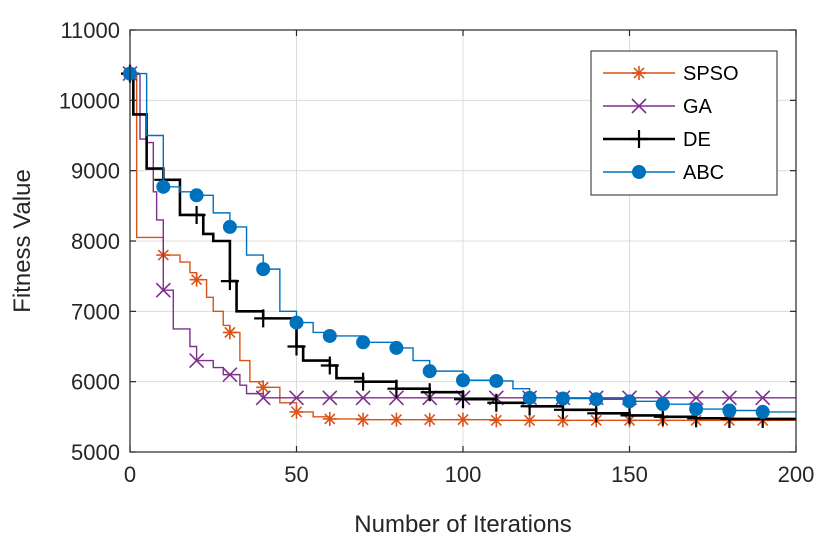  Describe the element at coordinates (711, 74) in the screenshot. I see `legend-label: SPSO` at that location.